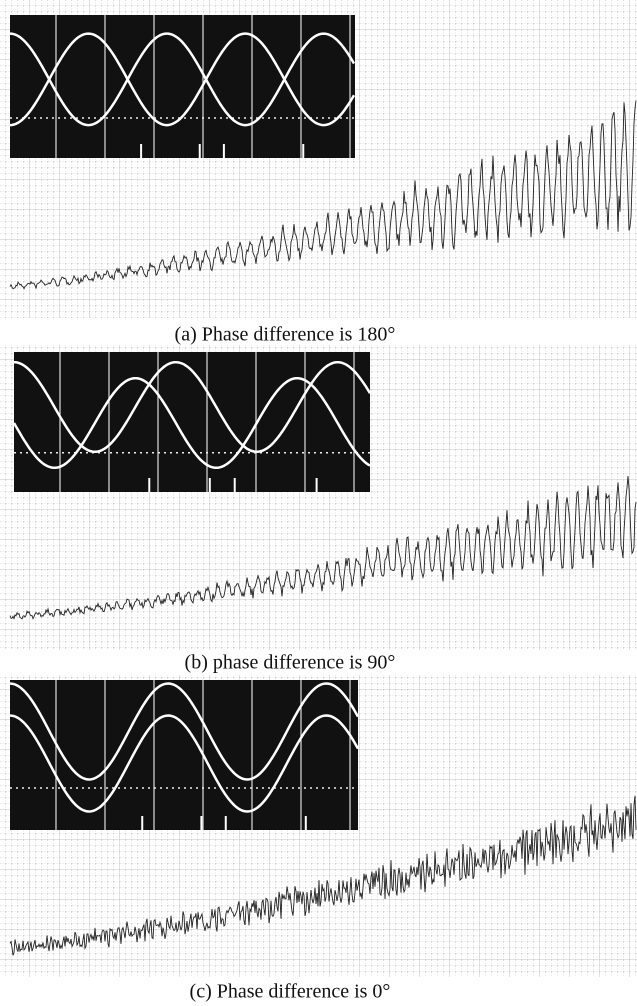 The height and width of the screenshot is (1006, 637). Describe the element at coordinates (290, 992) in the screenshot. I see `caption: (c) Phase difference is 0°` at that location.